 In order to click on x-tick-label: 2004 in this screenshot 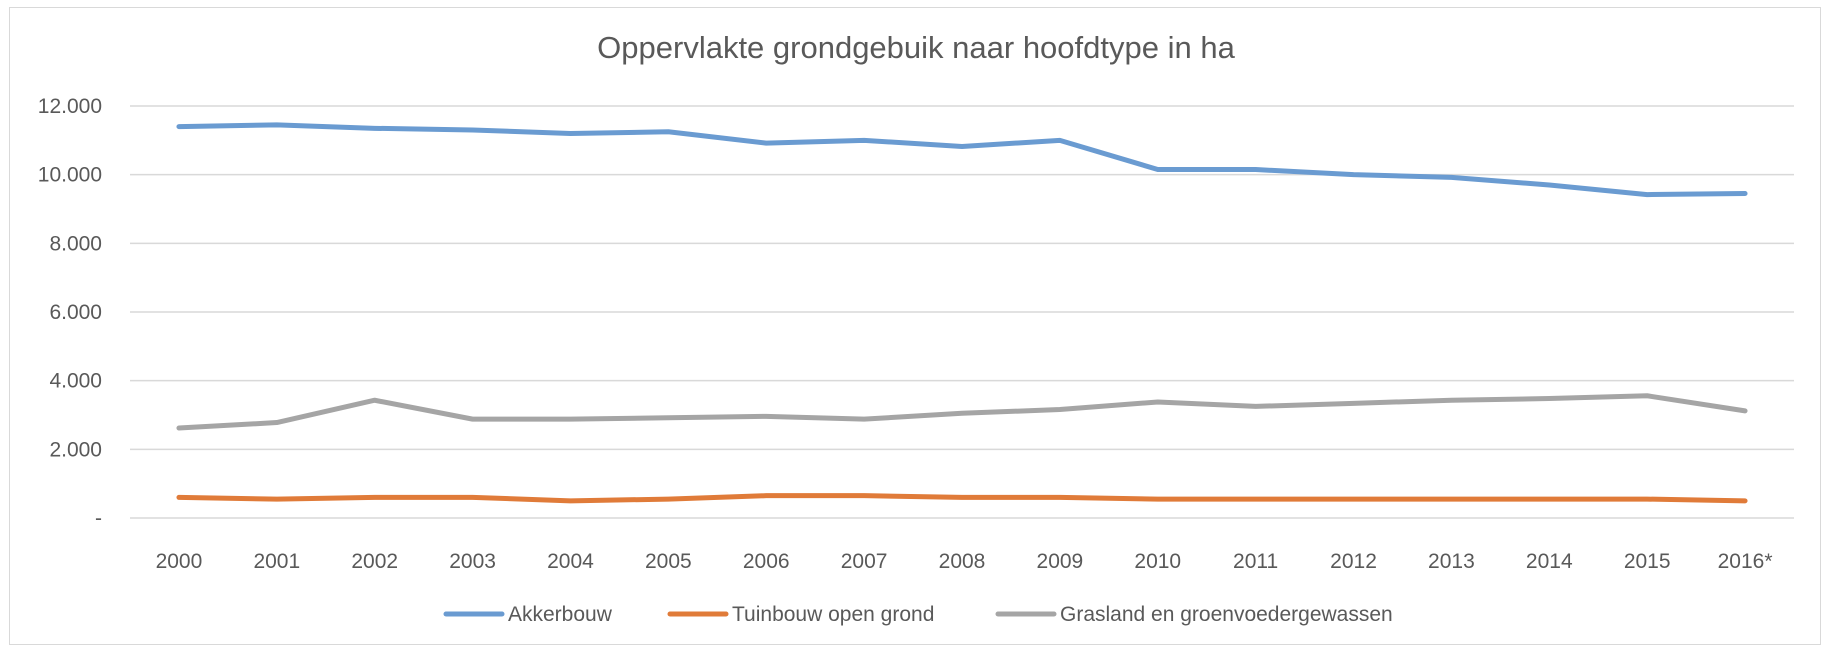, I will do `click(570, 561)`.